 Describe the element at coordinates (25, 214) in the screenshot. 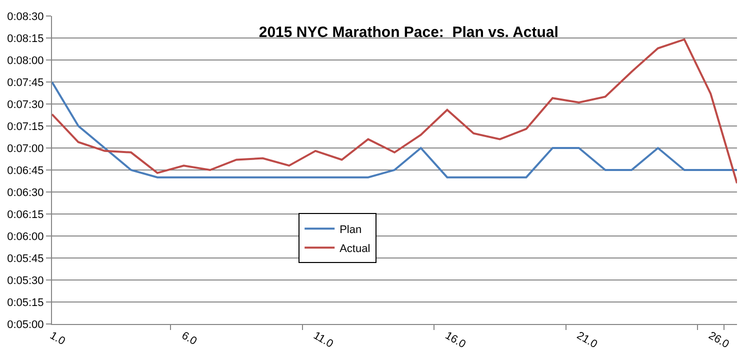

I see `y-tick-label: 0:06:15` at that location.